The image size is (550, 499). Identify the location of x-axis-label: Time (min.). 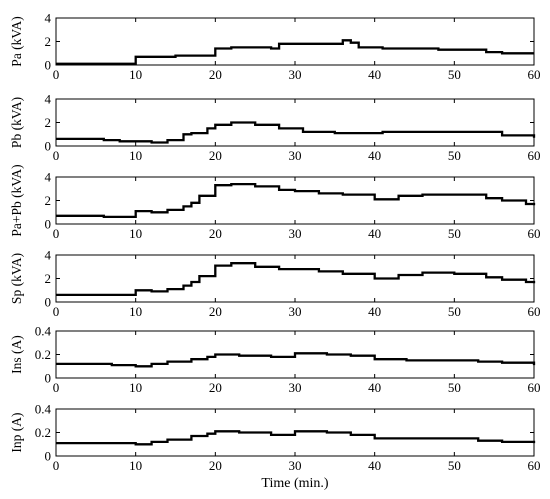
(294, 483).